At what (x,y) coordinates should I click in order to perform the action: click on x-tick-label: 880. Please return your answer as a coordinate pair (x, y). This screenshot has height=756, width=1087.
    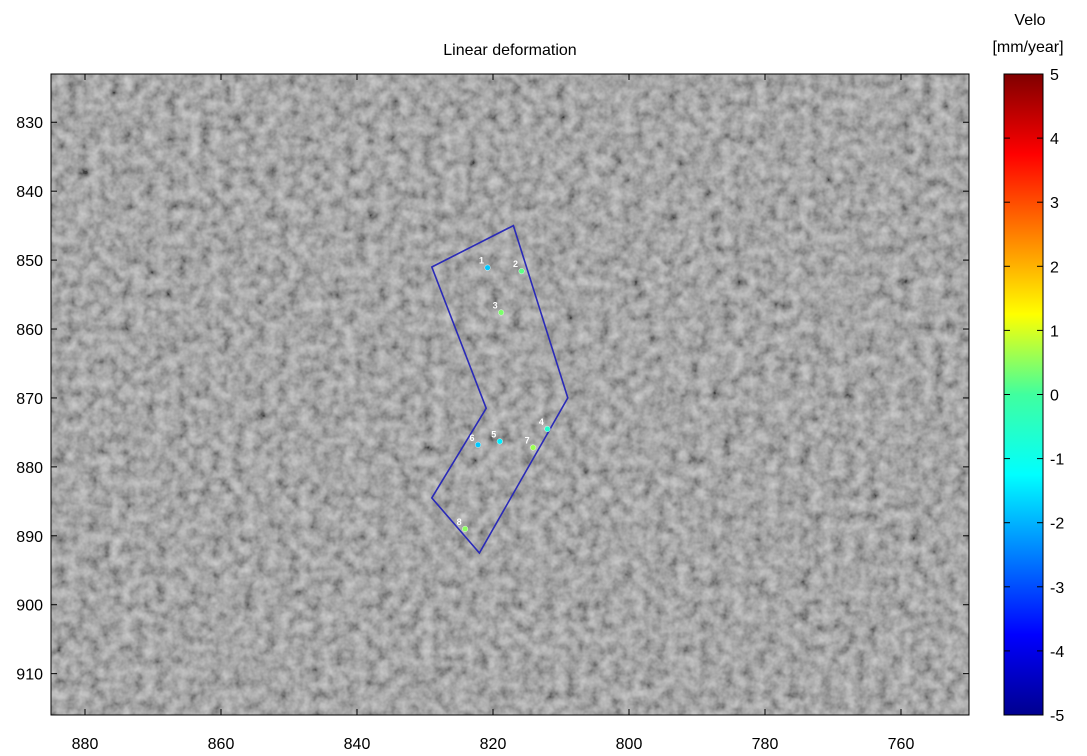
    Looking at the image, I should click on (85, 744).